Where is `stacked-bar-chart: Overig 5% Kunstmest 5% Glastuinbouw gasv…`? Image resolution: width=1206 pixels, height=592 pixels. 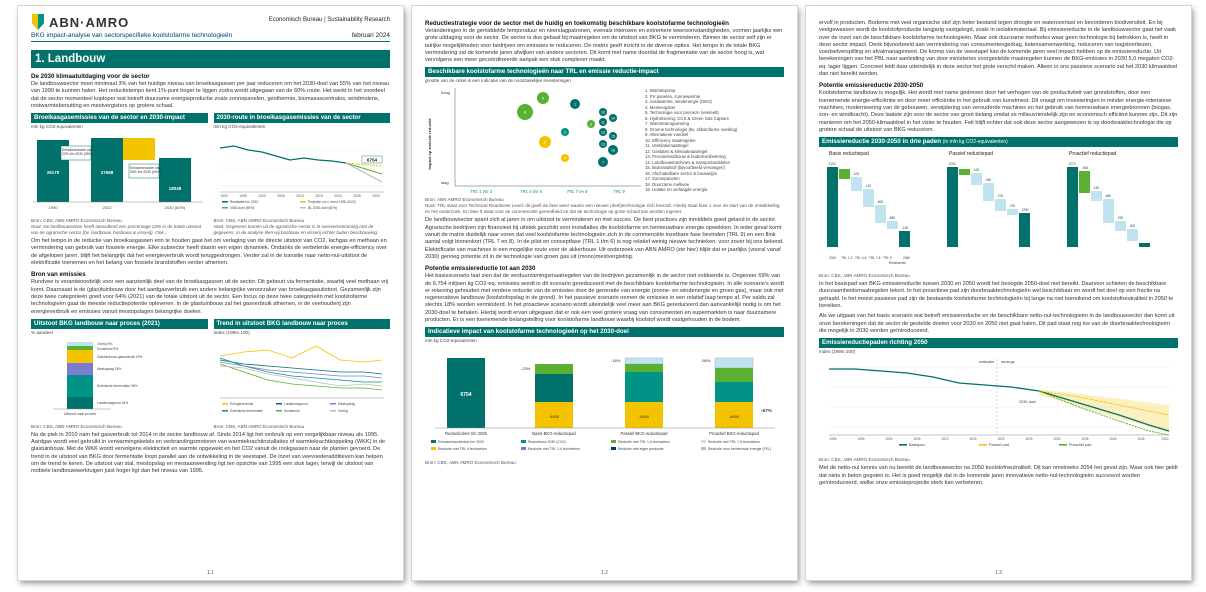
stacked-bar-chart: Overig 5% Kunstmest 5% Glastuinbouw gasv… is located at coordinates (98, 378).